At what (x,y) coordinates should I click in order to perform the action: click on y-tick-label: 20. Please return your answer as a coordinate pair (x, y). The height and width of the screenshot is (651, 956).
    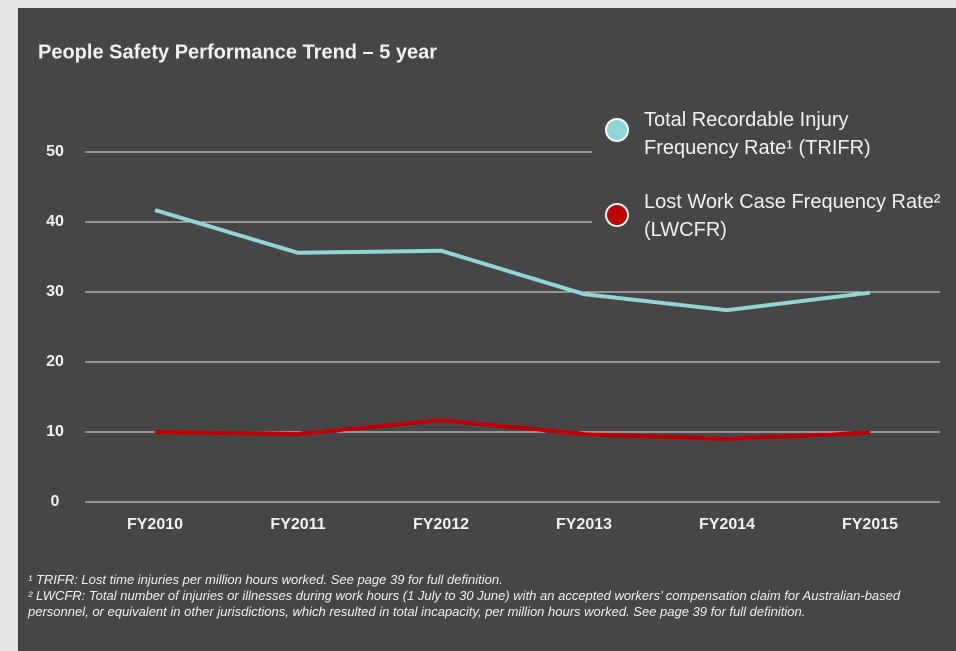
    Looking at the image, I should click on (55, 361).